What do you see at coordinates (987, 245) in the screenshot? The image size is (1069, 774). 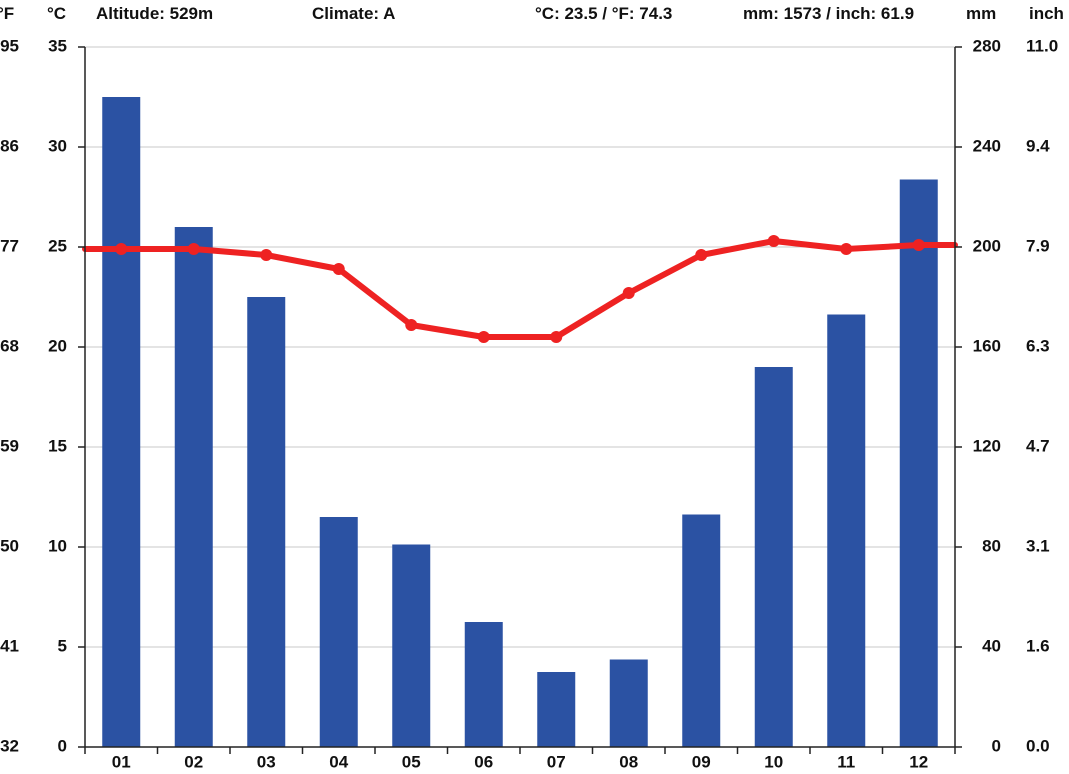 I see `mm-tick-label: 200` at bounding box center [987, 245].